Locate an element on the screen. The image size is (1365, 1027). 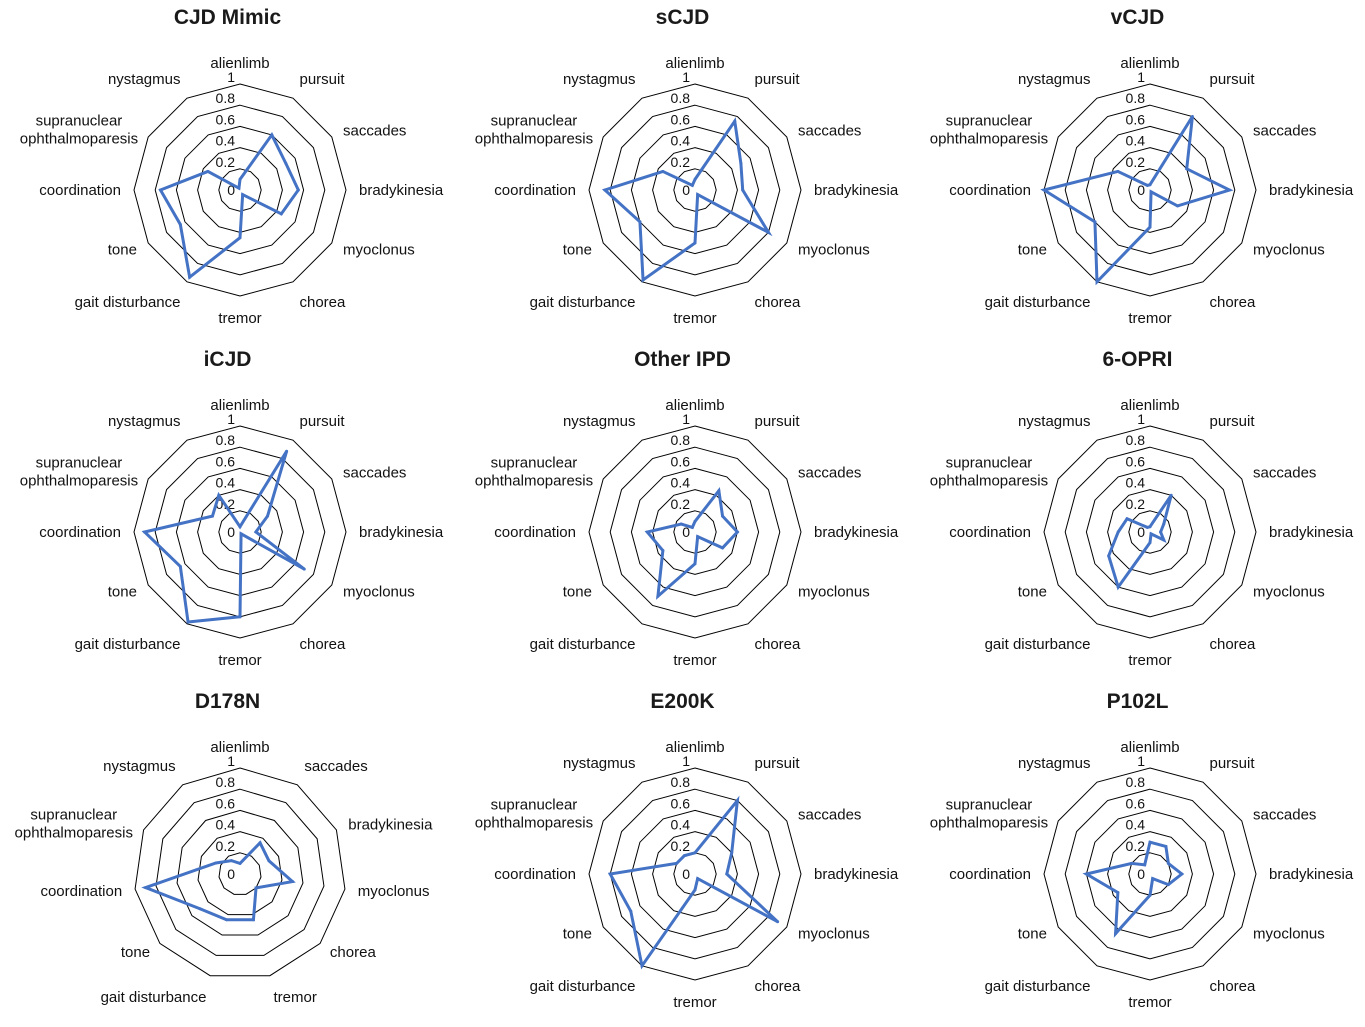
chart-title: P102L is located at coordinates (1137, 701).